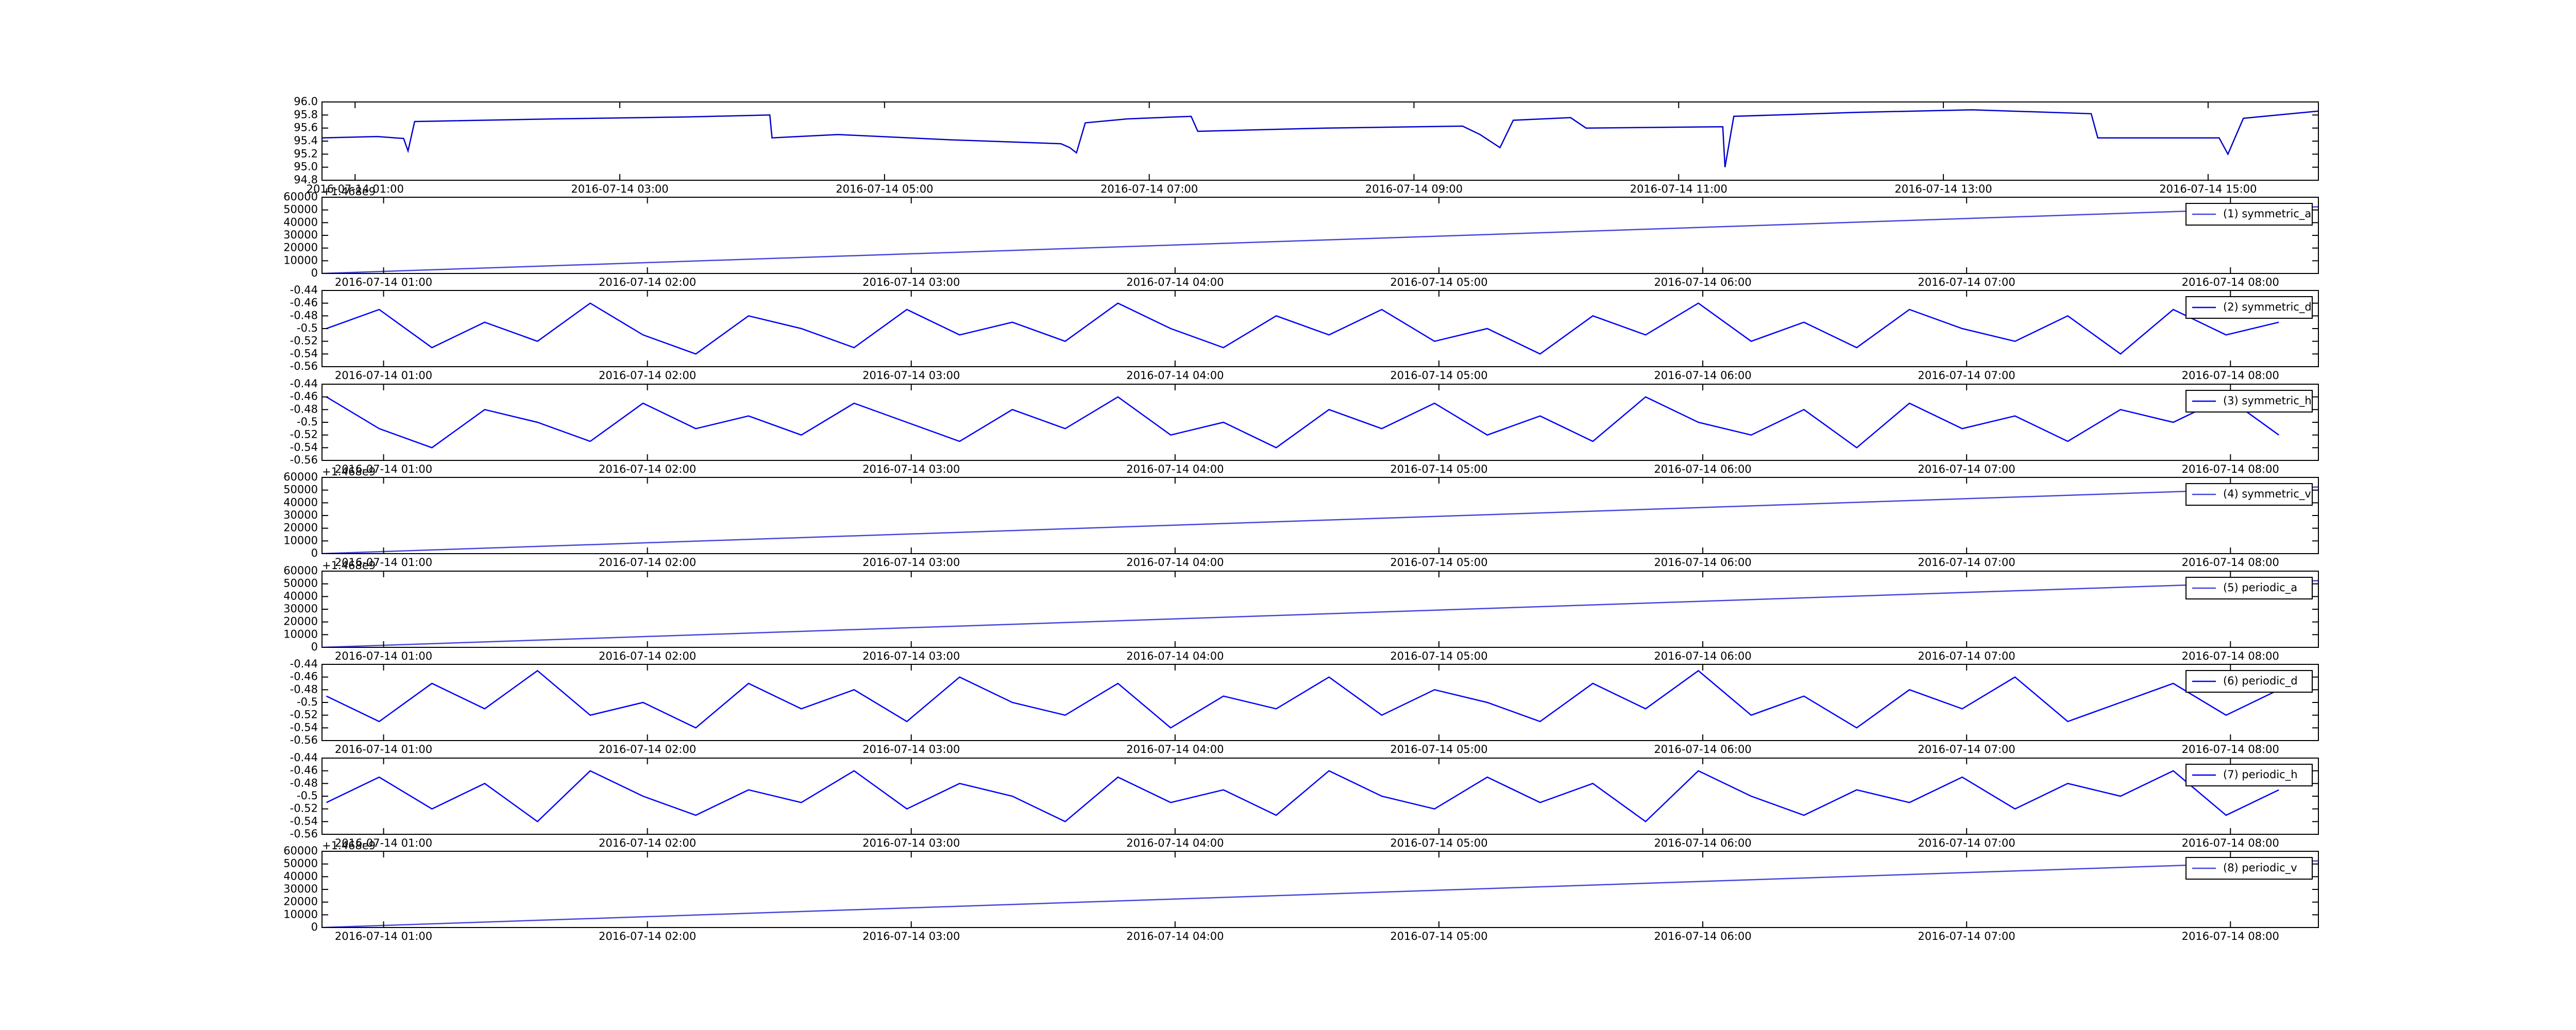 This screenshot has height=1030, width=2576. I want to click on x-tick-label: 2016-07-14 13:00, so click(1943, 189).